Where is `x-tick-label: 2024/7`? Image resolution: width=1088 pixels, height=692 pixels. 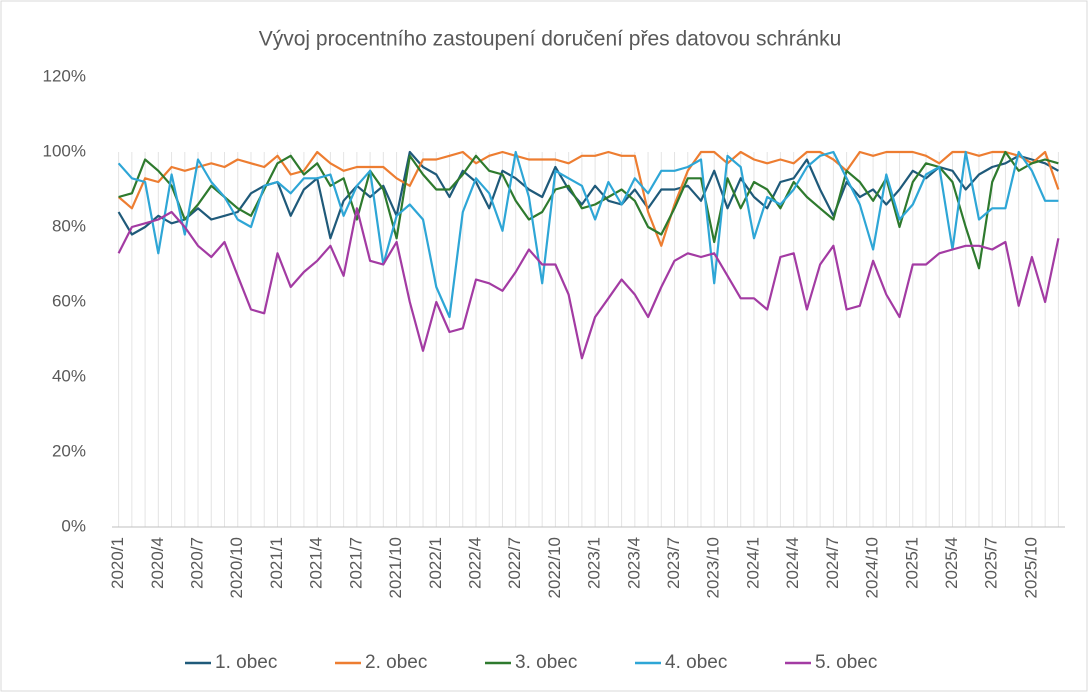
x-tick-label: 2024/7 is located at coordinates (832, 563).